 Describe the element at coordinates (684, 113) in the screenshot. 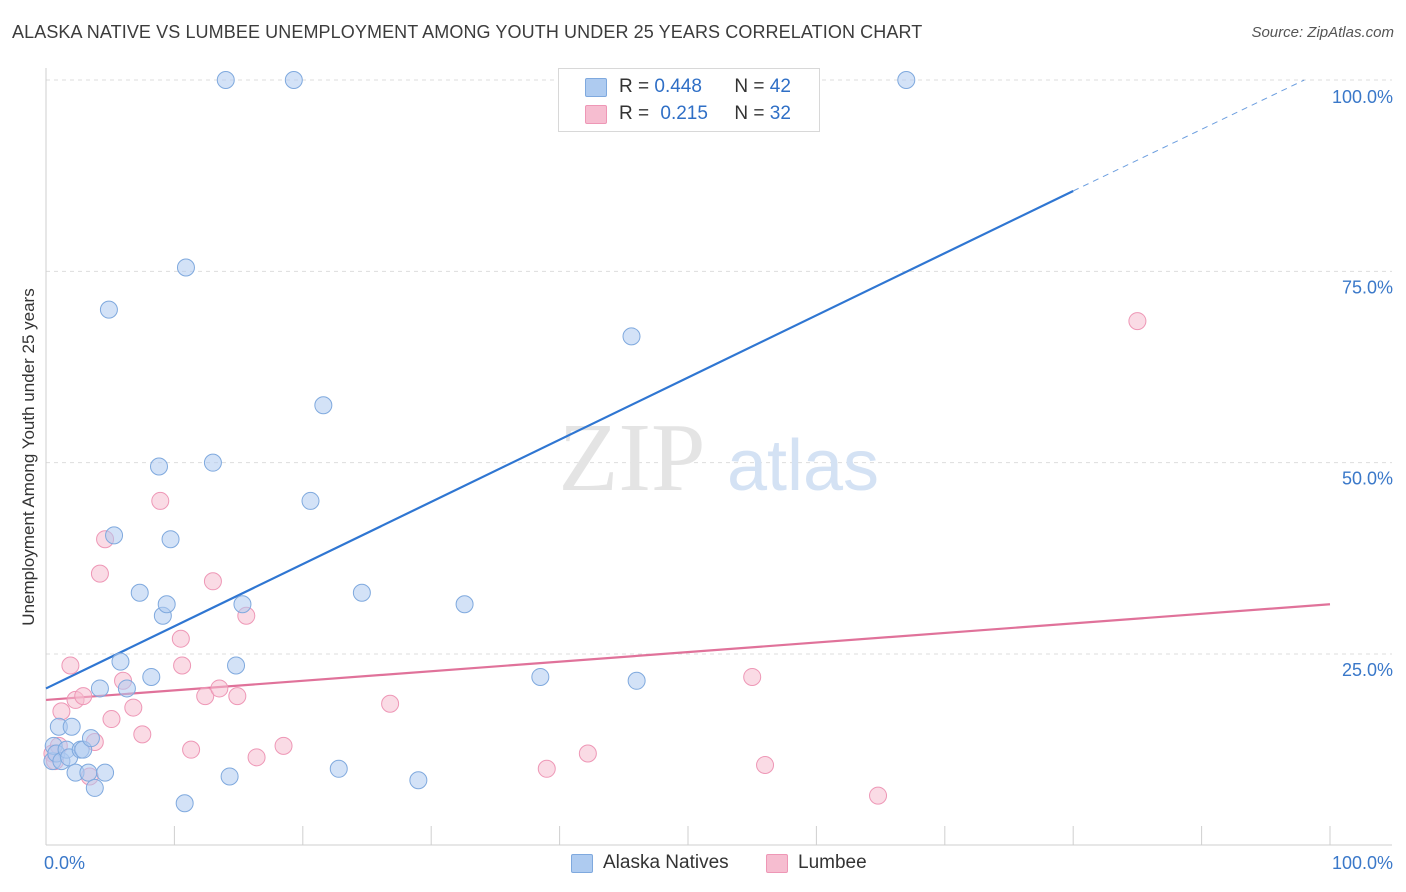

I see `legend-r-value: 0.215` at that location.